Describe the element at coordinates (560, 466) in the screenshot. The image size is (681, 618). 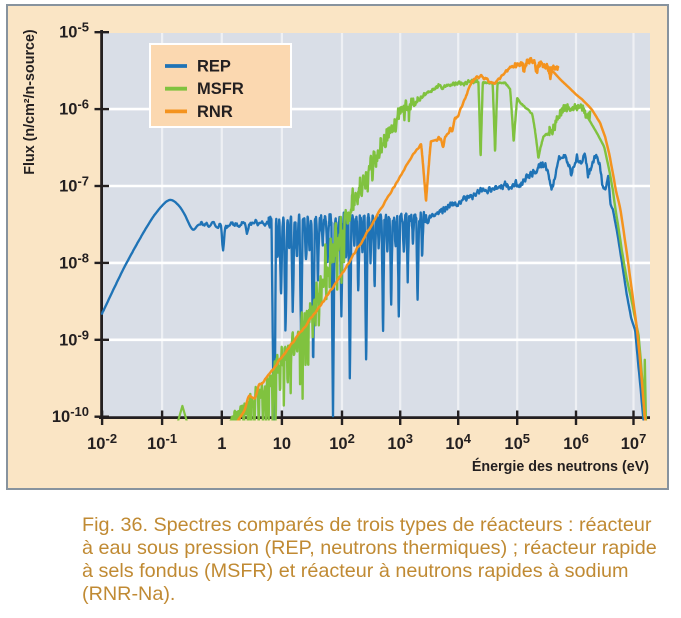
I see `svg-text: Énergie des neutrons (eV)` at that location.